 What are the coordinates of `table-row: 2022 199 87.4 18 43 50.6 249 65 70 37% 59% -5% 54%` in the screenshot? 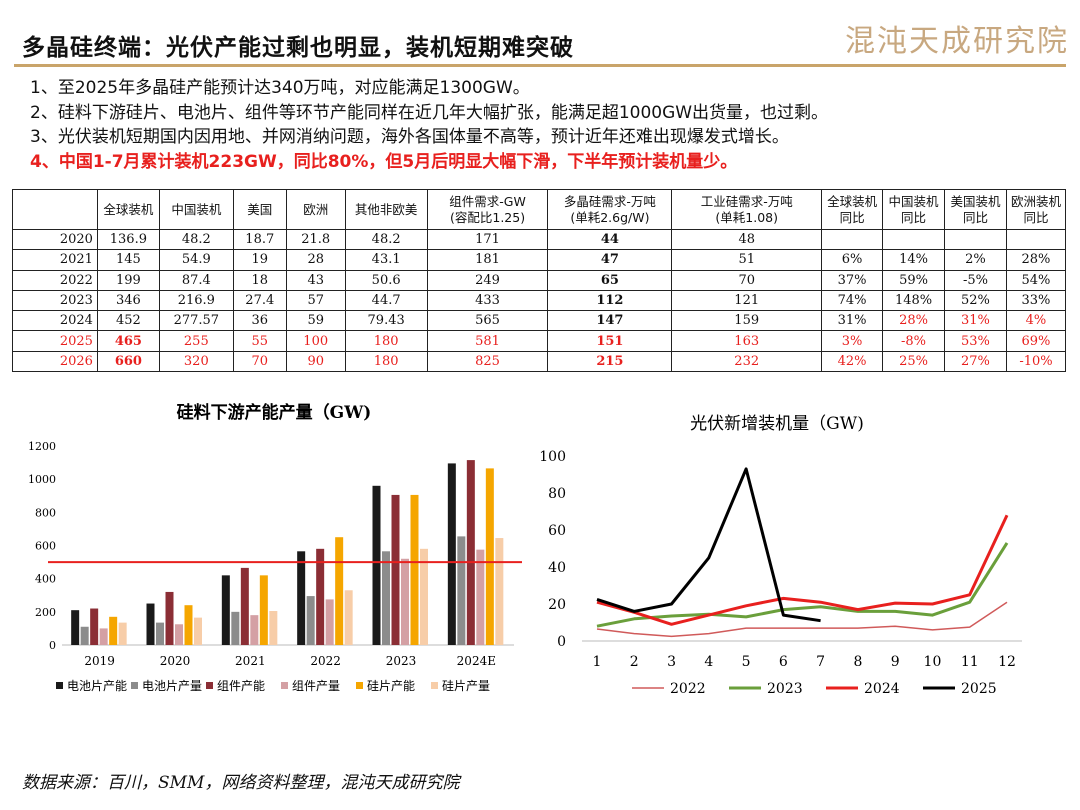 It's located at (539, 280).